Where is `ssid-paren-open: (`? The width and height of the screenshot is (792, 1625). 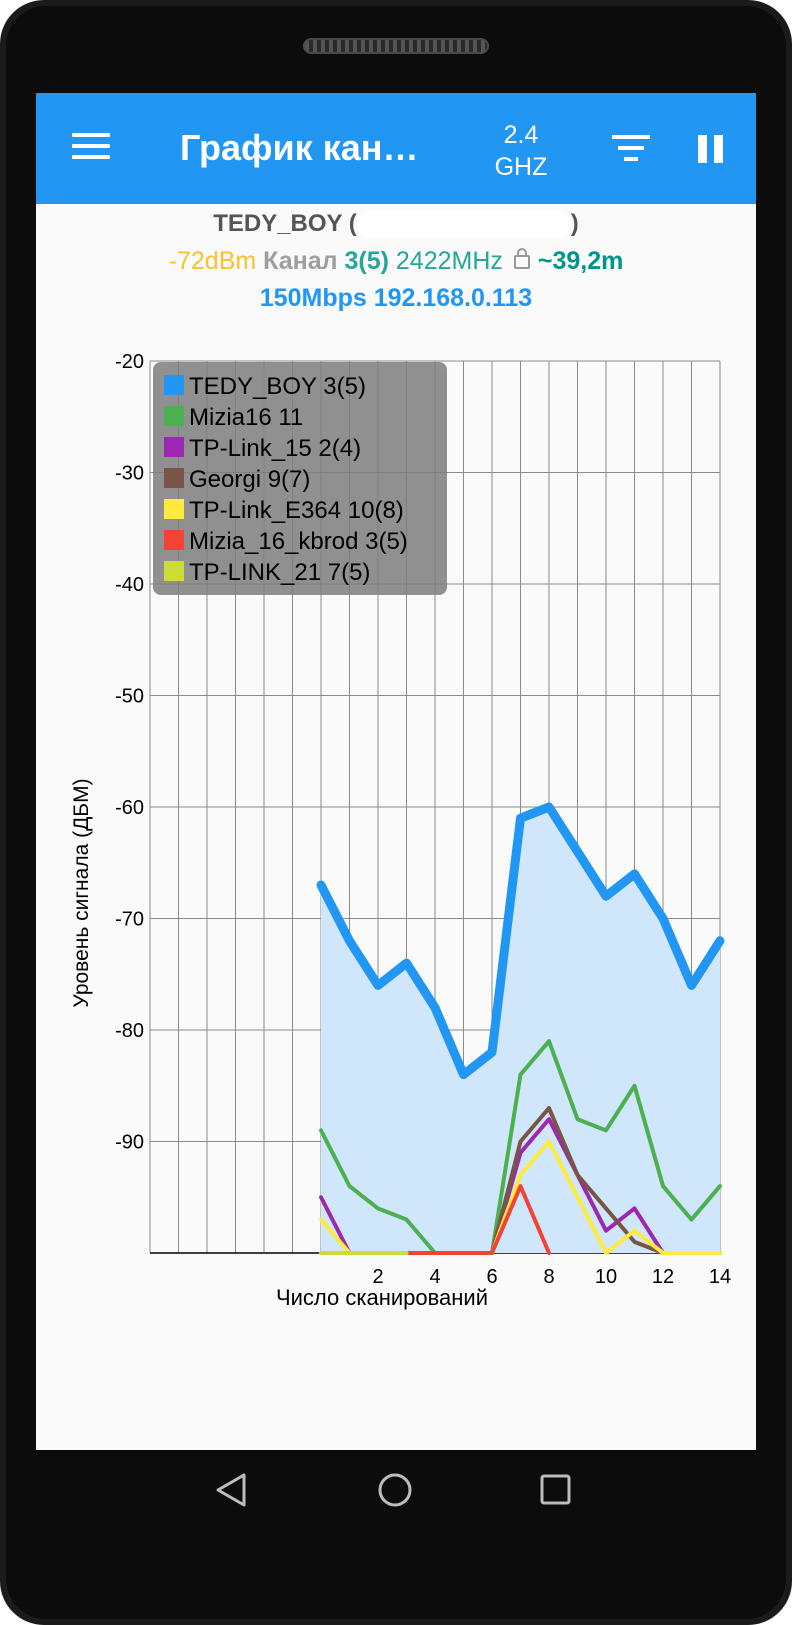
ssid-paren-open: ( is located at coordinates (352, 223).